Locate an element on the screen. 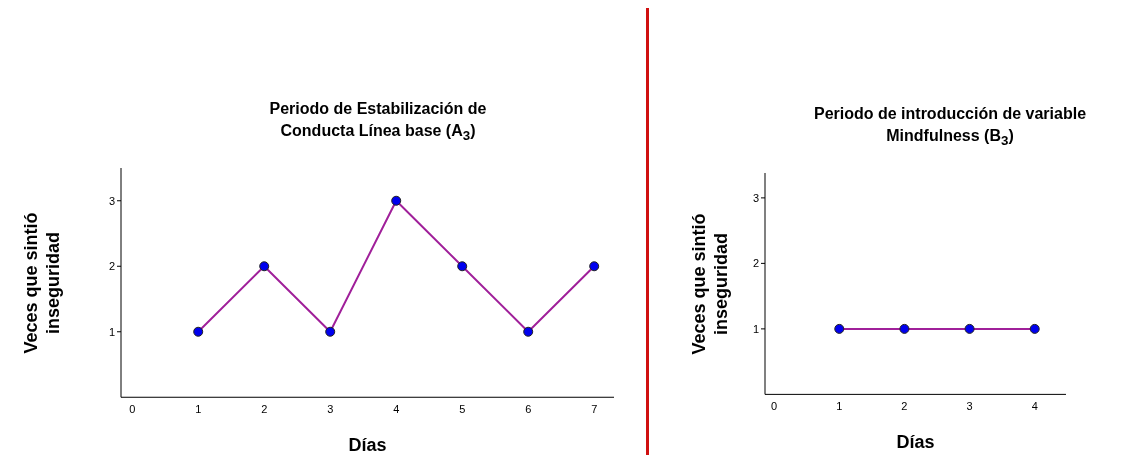 This screenshot has height=463, width=1128. x-tick-label: 6 is located at coordinates (528, 409).